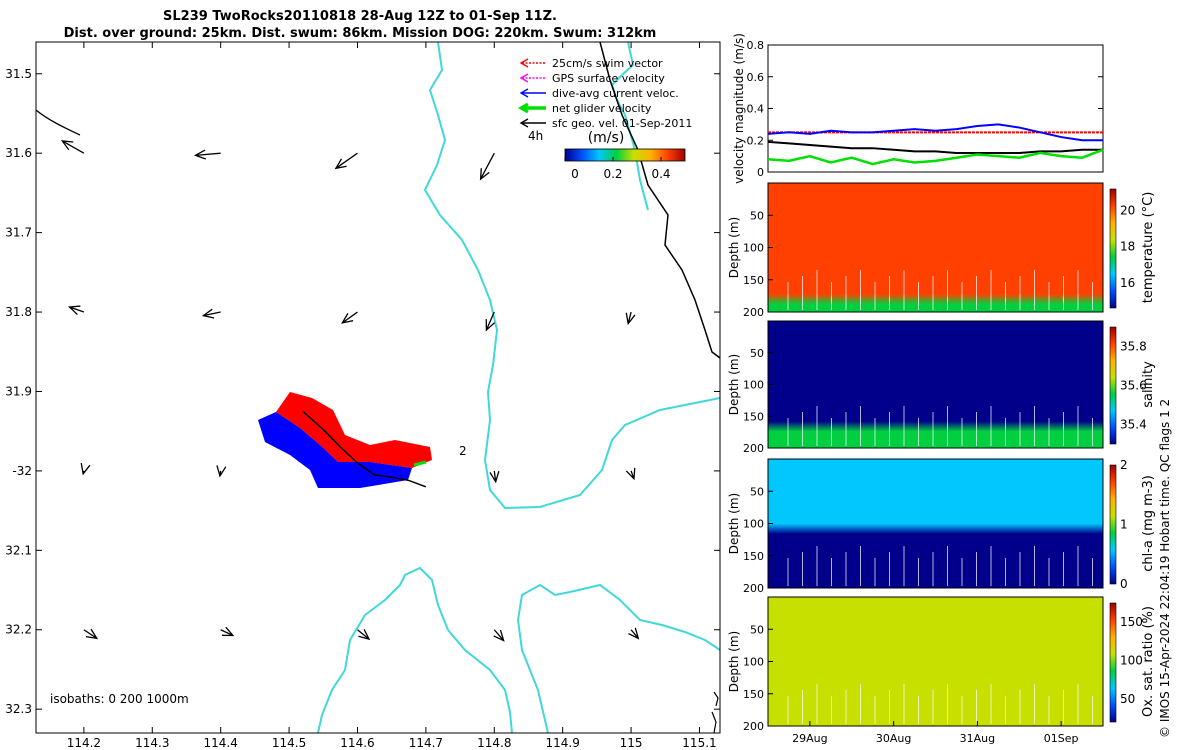 The width and height of the screenshot is (1200, 750). Describe the element at coordinates (935, 108) in the screenshot. I see `velocity-panel-frame` at that location.